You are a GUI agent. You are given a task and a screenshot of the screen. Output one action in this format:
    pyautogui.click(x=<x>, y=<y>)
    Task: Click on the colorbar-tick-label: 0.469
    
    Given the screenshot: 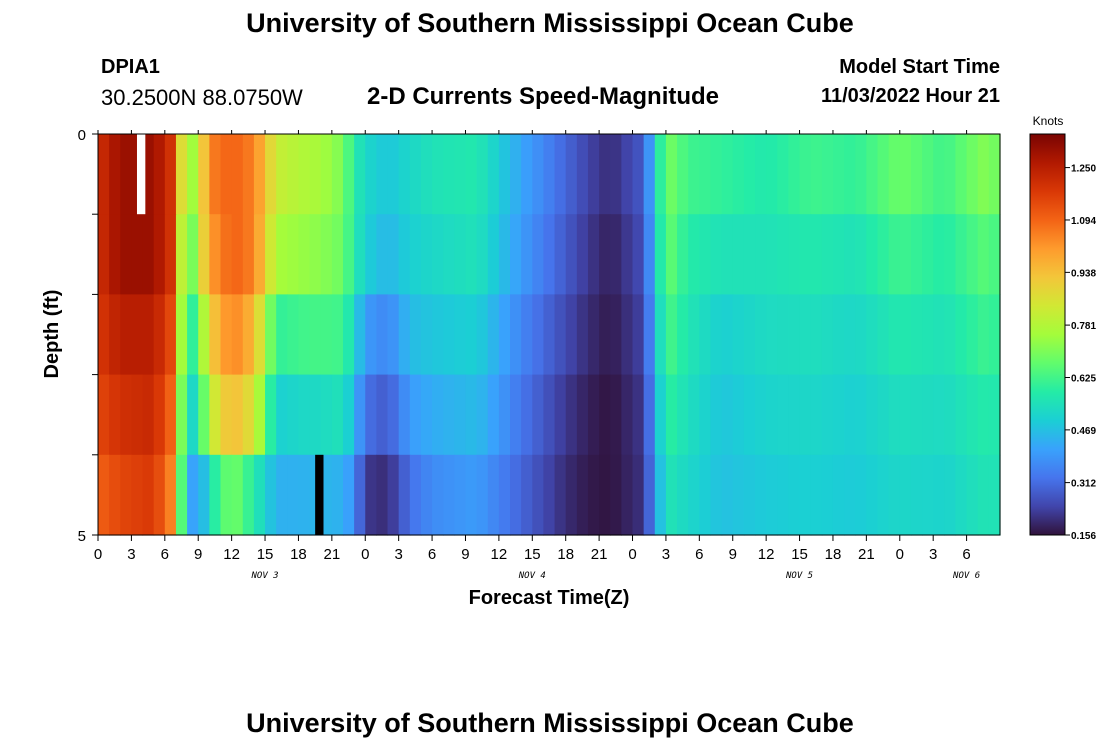 What is the action you would take?
    pyautogui.click(x=1083, y=431)
    